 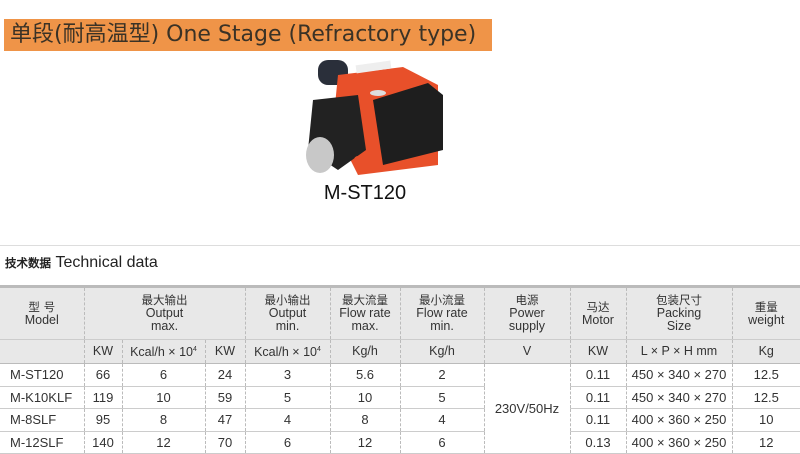 I want to click on section-title-cn: 技术数据, so click(x=28, y=263).